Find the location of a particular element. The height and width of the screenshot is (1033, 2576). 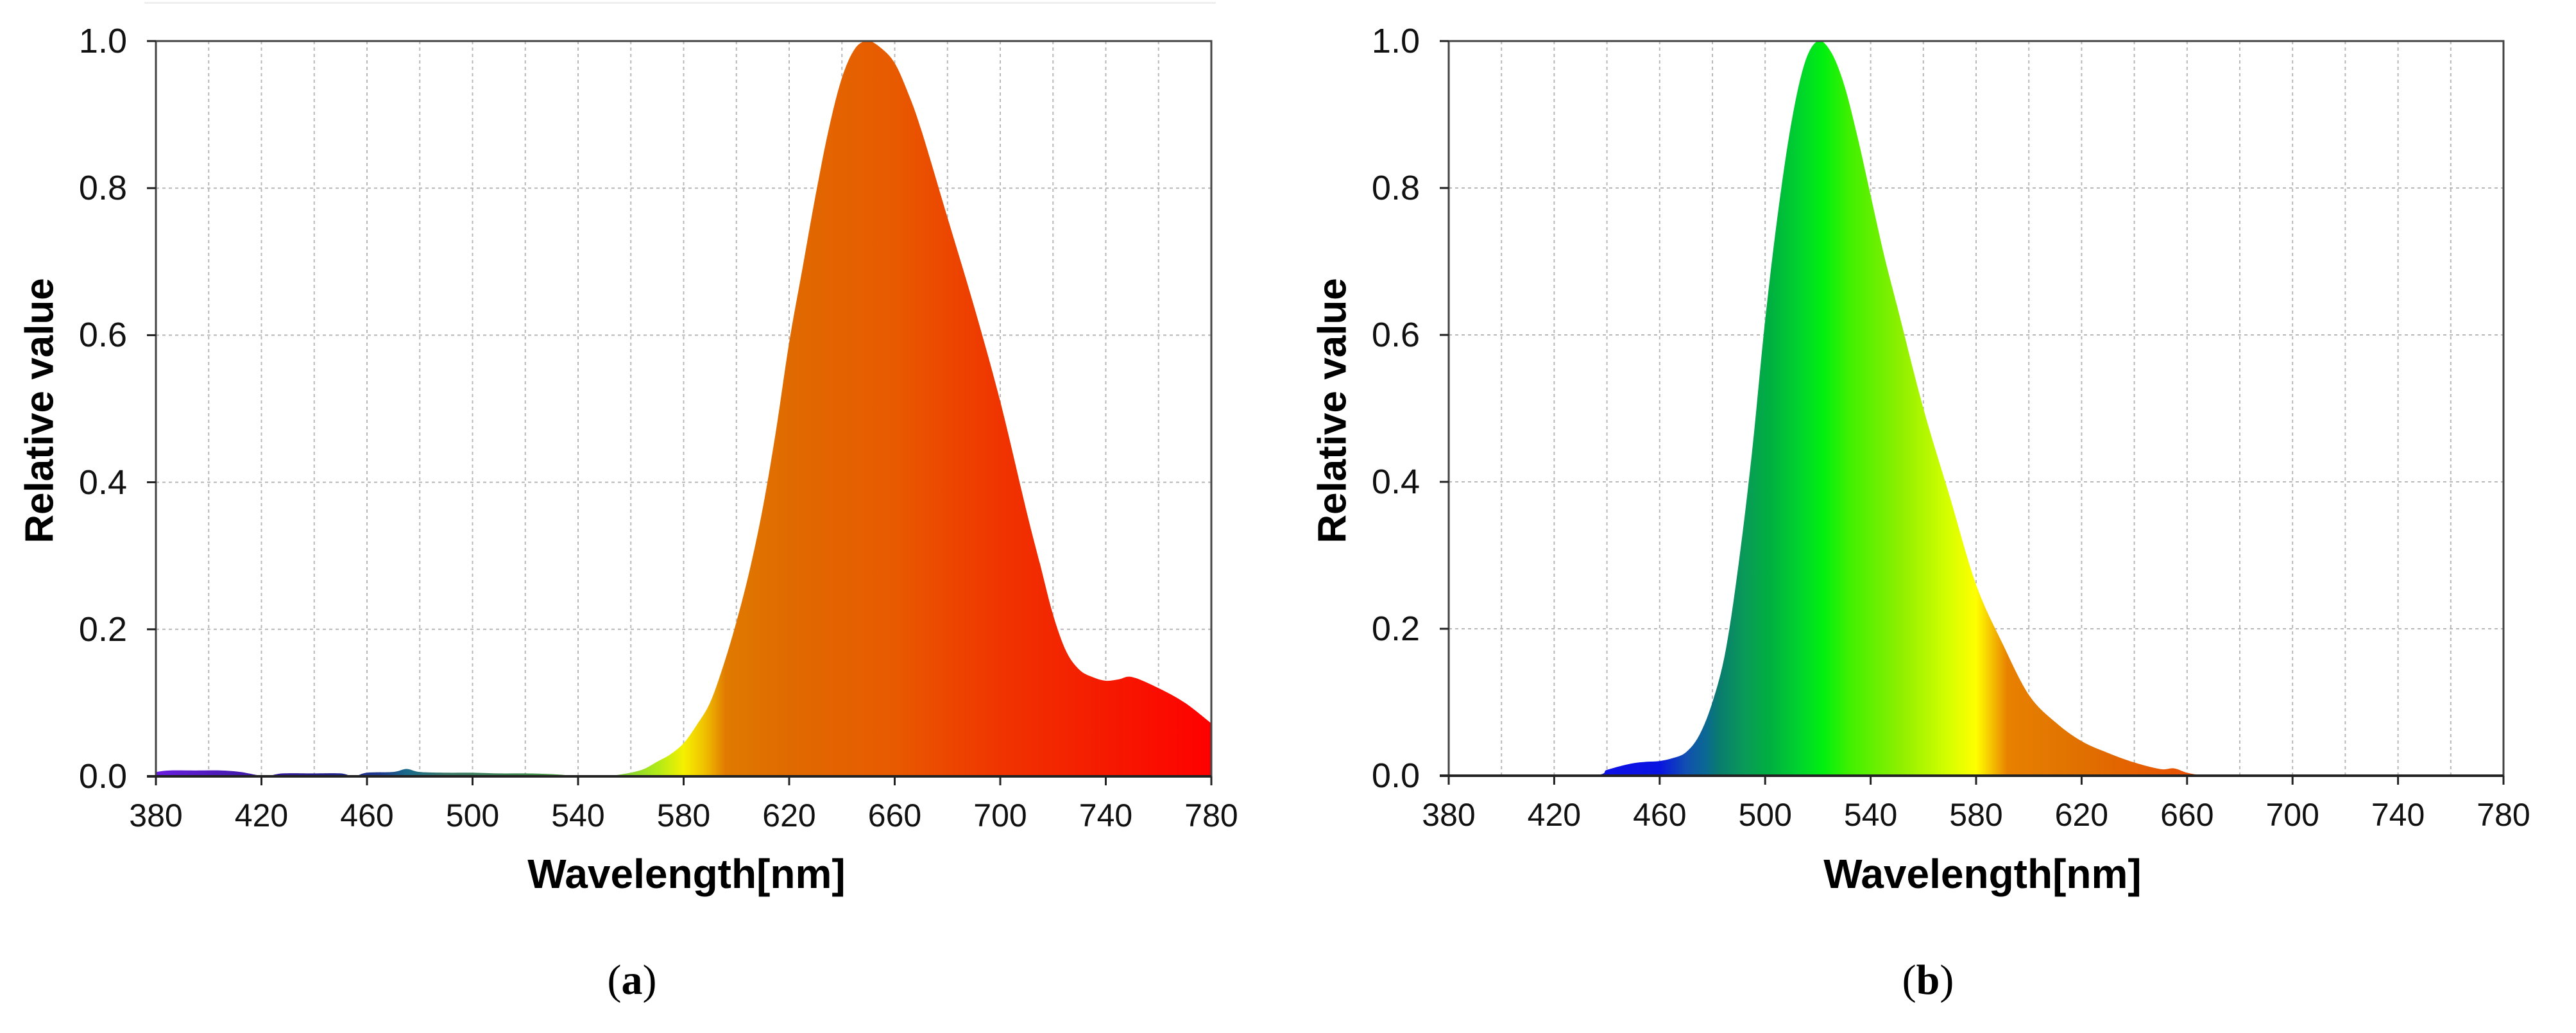

caption-letter-a: a is located at coordinates (632, 980).